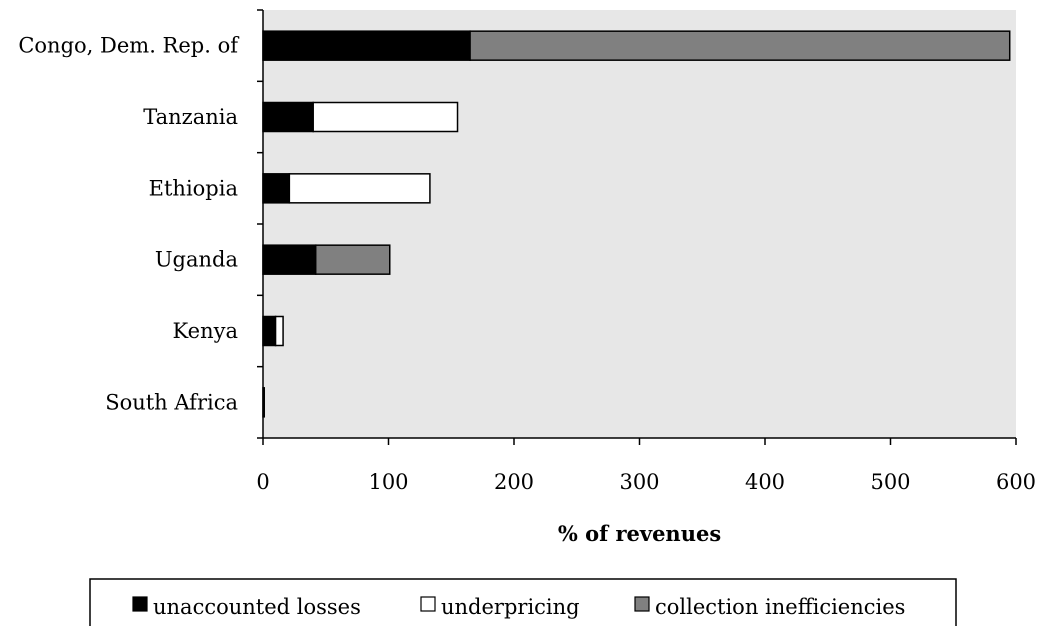 The width and height of the screenshot is (1040, 626). Describe the element at coordinates (780, 607) in the screenshot. I see `legend-label-collection-inefficiencies: collection inefficiencies` at that location.